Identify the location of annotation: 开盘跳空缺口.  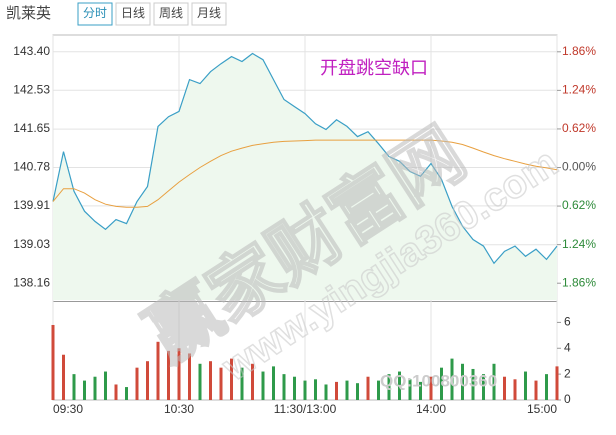
(374, 68).